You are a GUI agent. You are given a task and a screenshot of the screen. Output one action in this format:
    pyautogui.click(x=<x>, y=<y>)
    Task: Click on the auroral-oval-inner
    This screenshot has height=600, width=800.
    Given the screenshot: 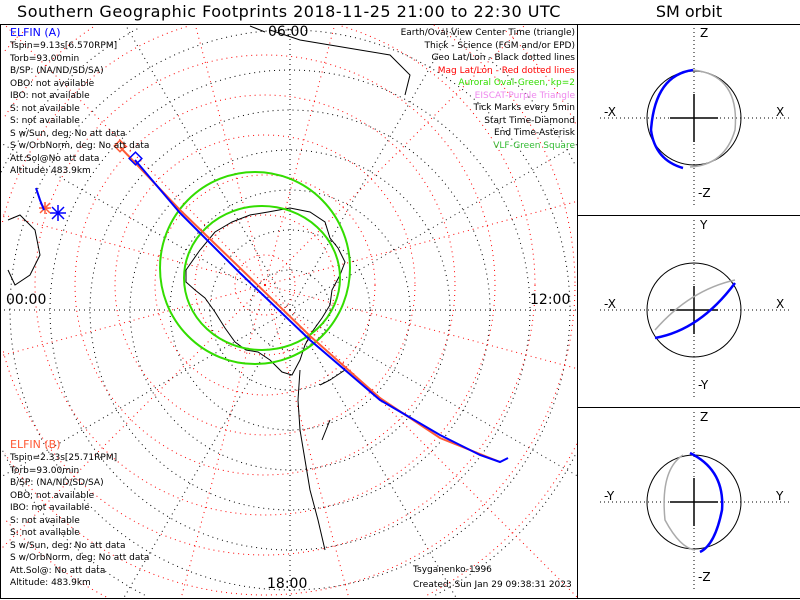 What is the action you would take?
    pyautogui.click(x=262, y=278)
    